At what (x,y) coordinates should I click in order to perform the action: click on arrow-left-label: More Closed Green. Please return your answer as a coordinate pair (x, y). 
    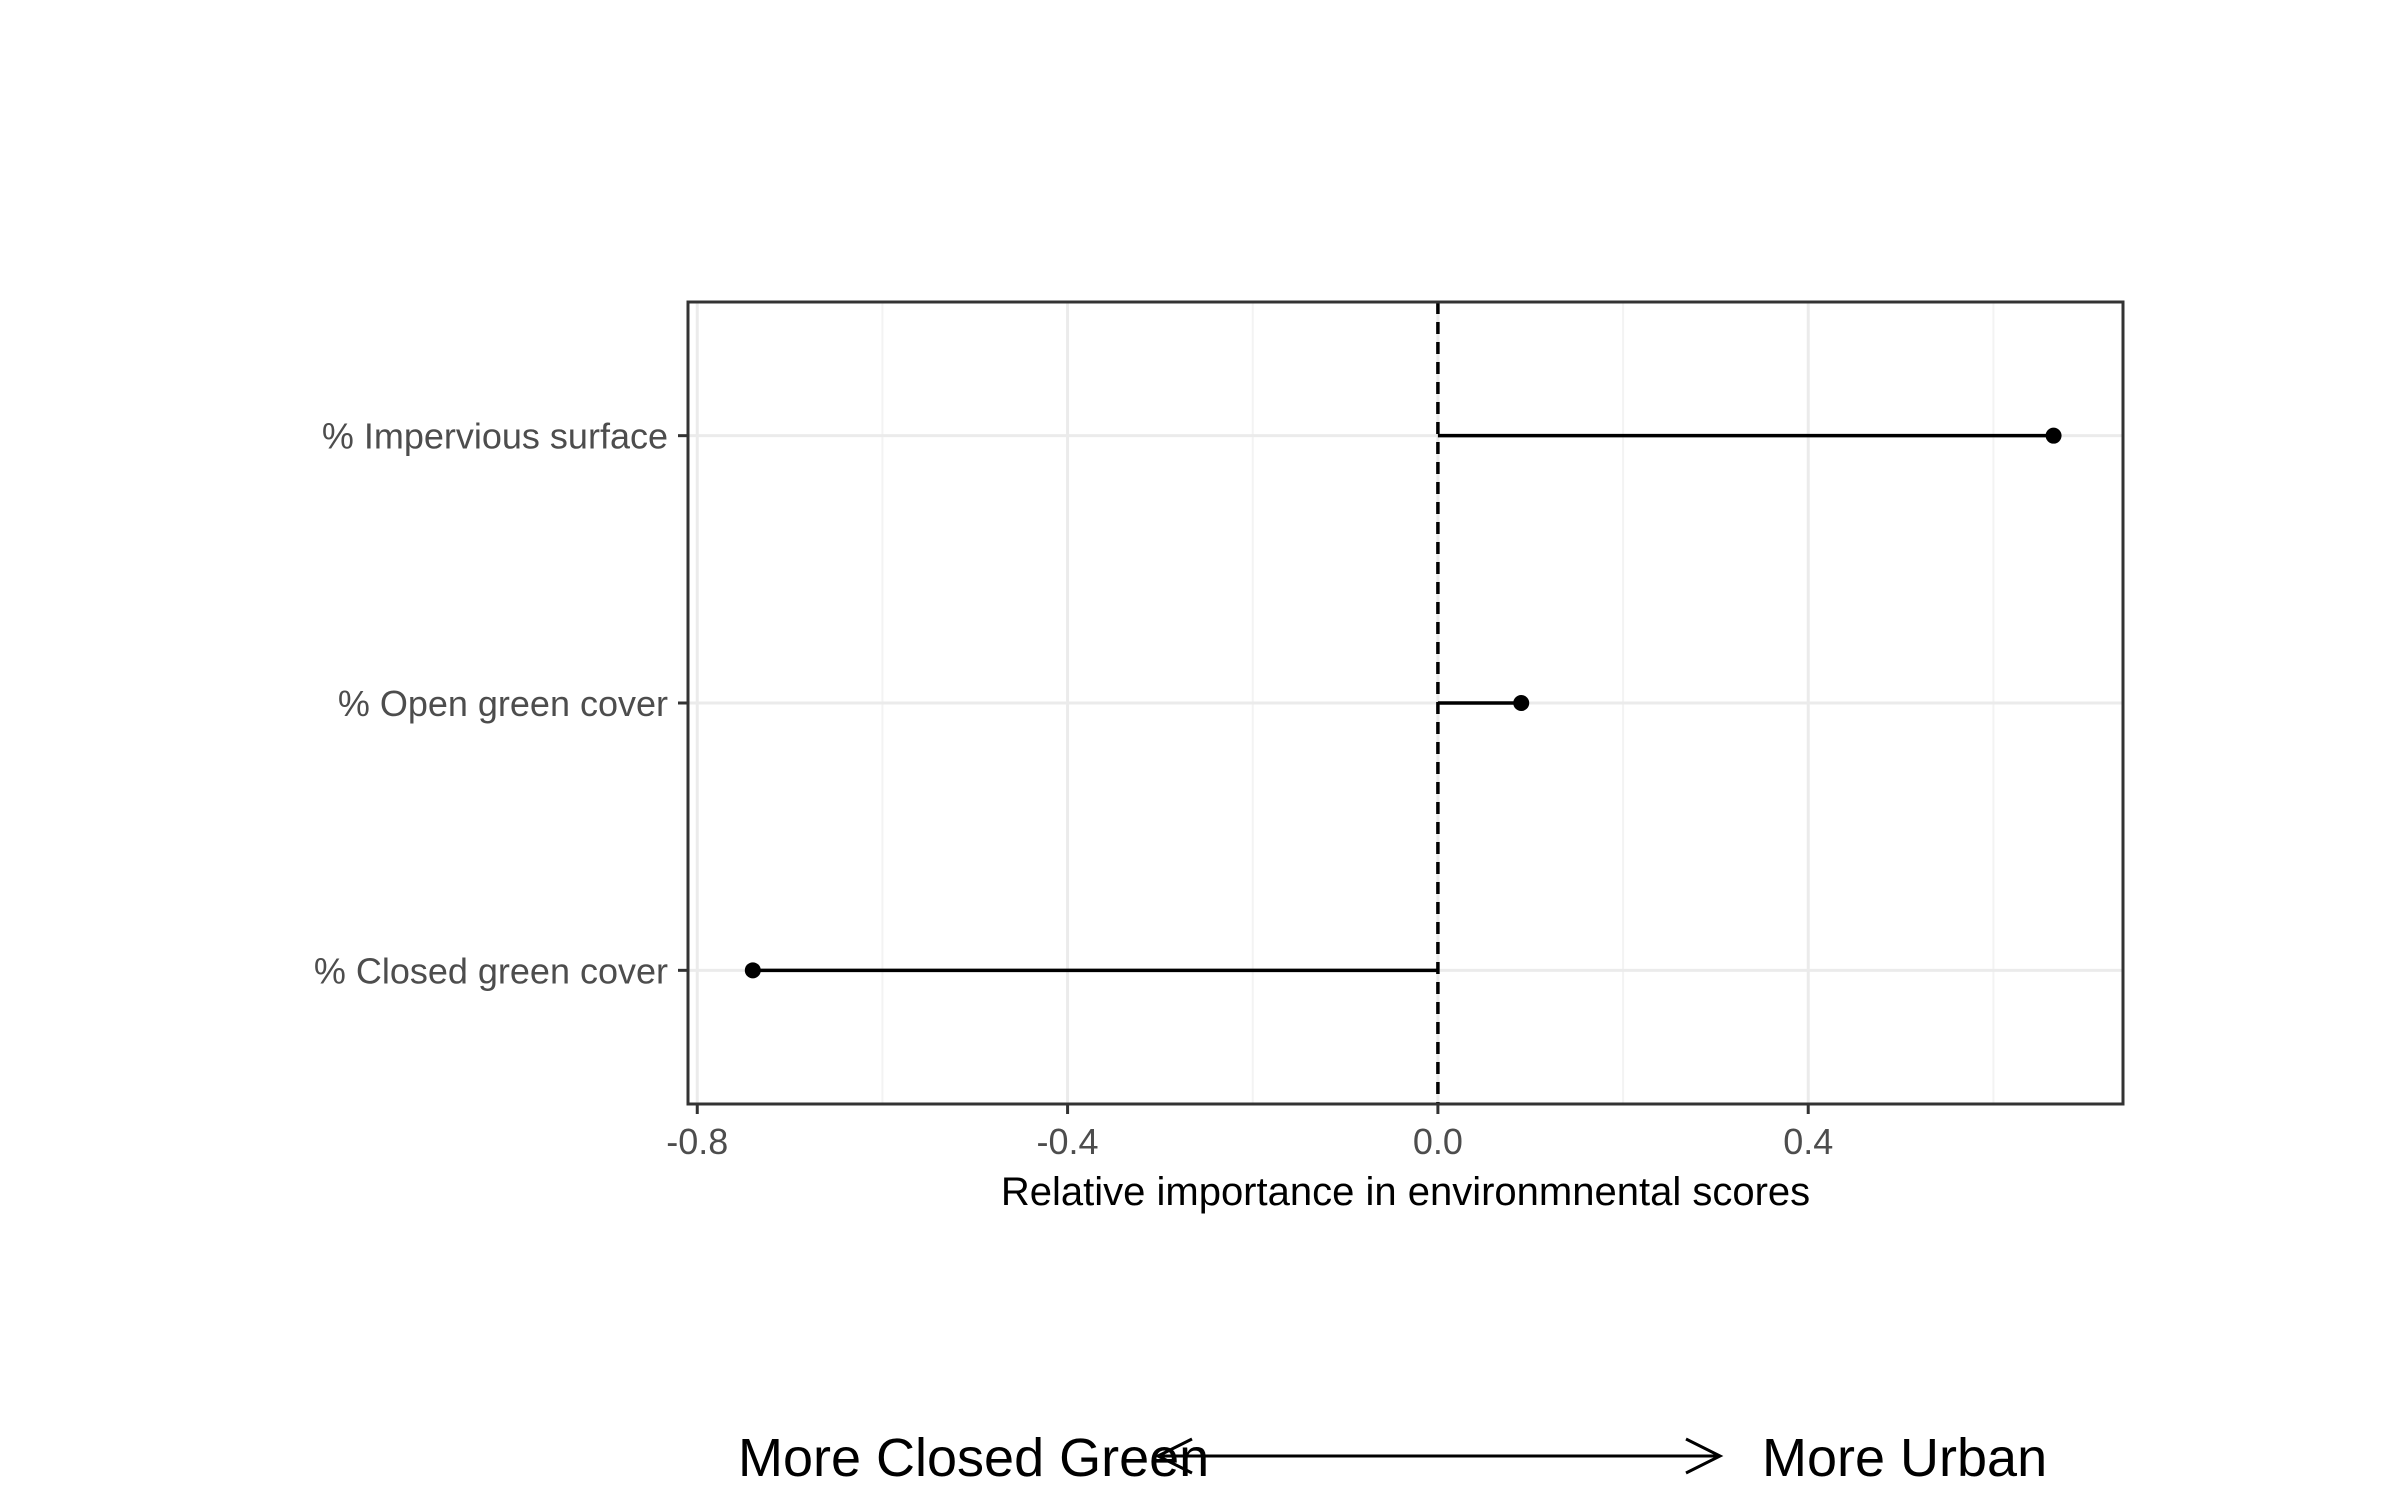
    Looking at the image, I should click on (973, 1458).